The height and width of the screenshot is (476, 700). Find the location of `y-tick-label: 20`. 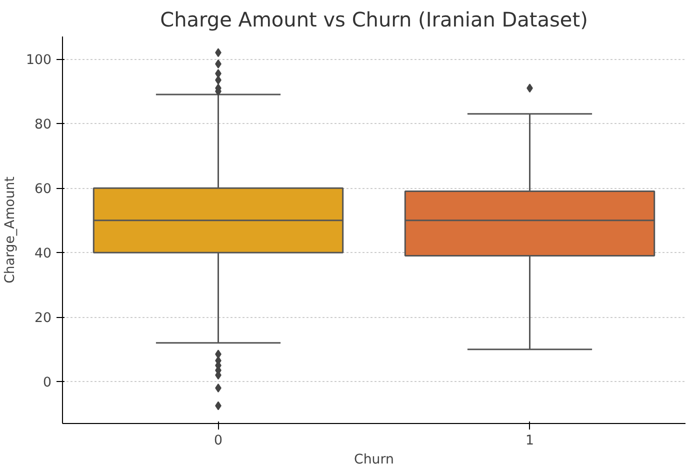

y-tick-label: 20 is located at coordinates (43, 318).